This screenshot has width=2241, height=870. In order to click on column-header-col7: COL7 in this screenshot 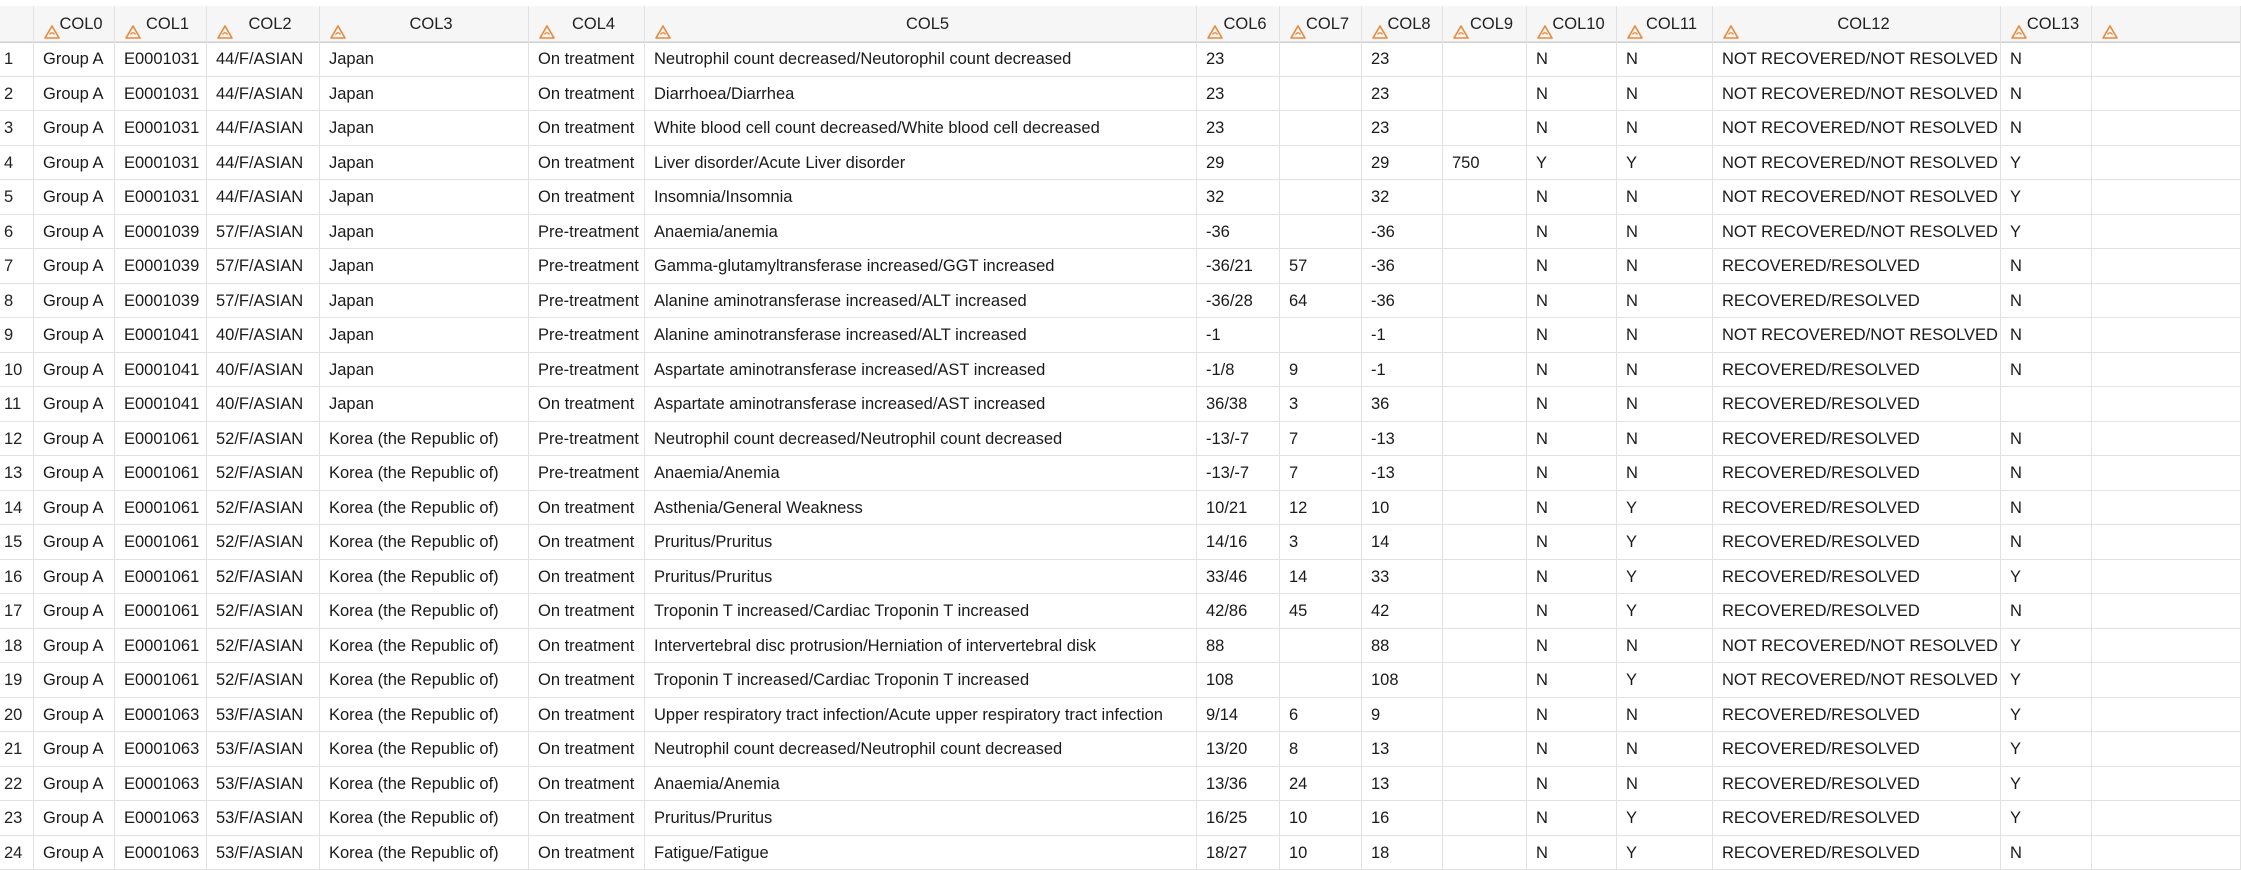, I will do `click(1321, 24)`.